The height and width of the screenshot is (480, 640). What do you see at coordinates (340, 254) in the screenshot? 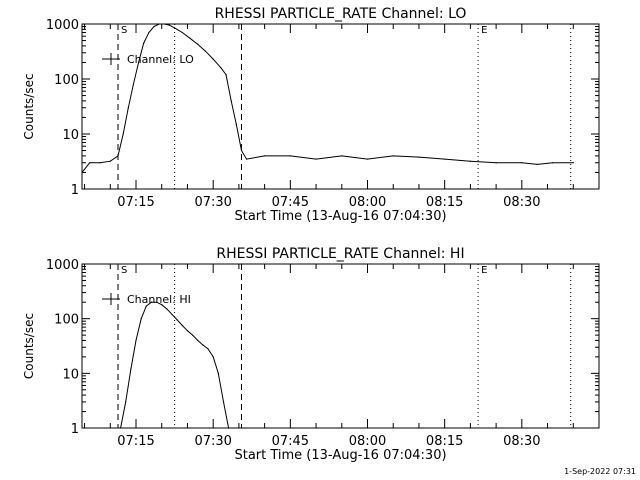
I see `chart-title: RHESSI PARTICLE_RATE Channel: HI` at bounding box center [340, 254].